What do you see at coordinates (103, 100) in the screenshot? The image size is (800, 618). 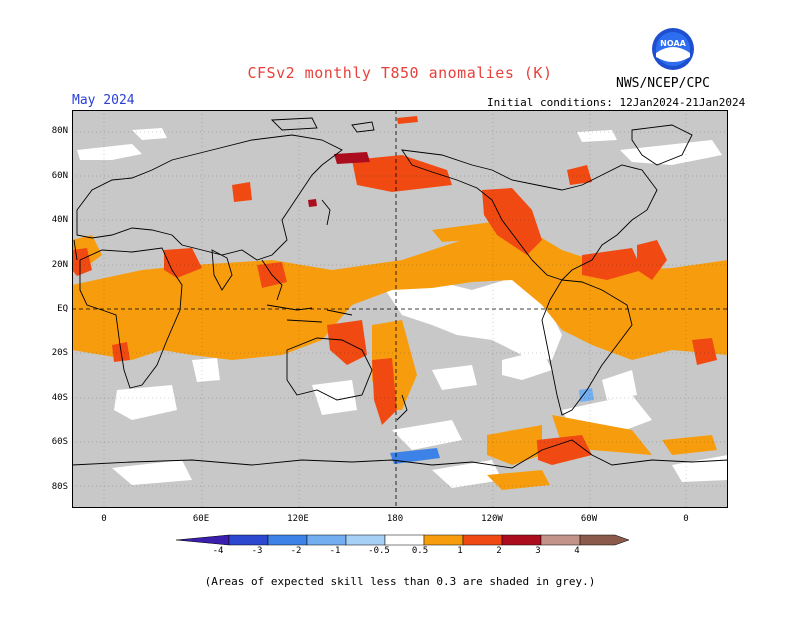 I see `forecast-month: May 2024` at bounding box center [103, 100].